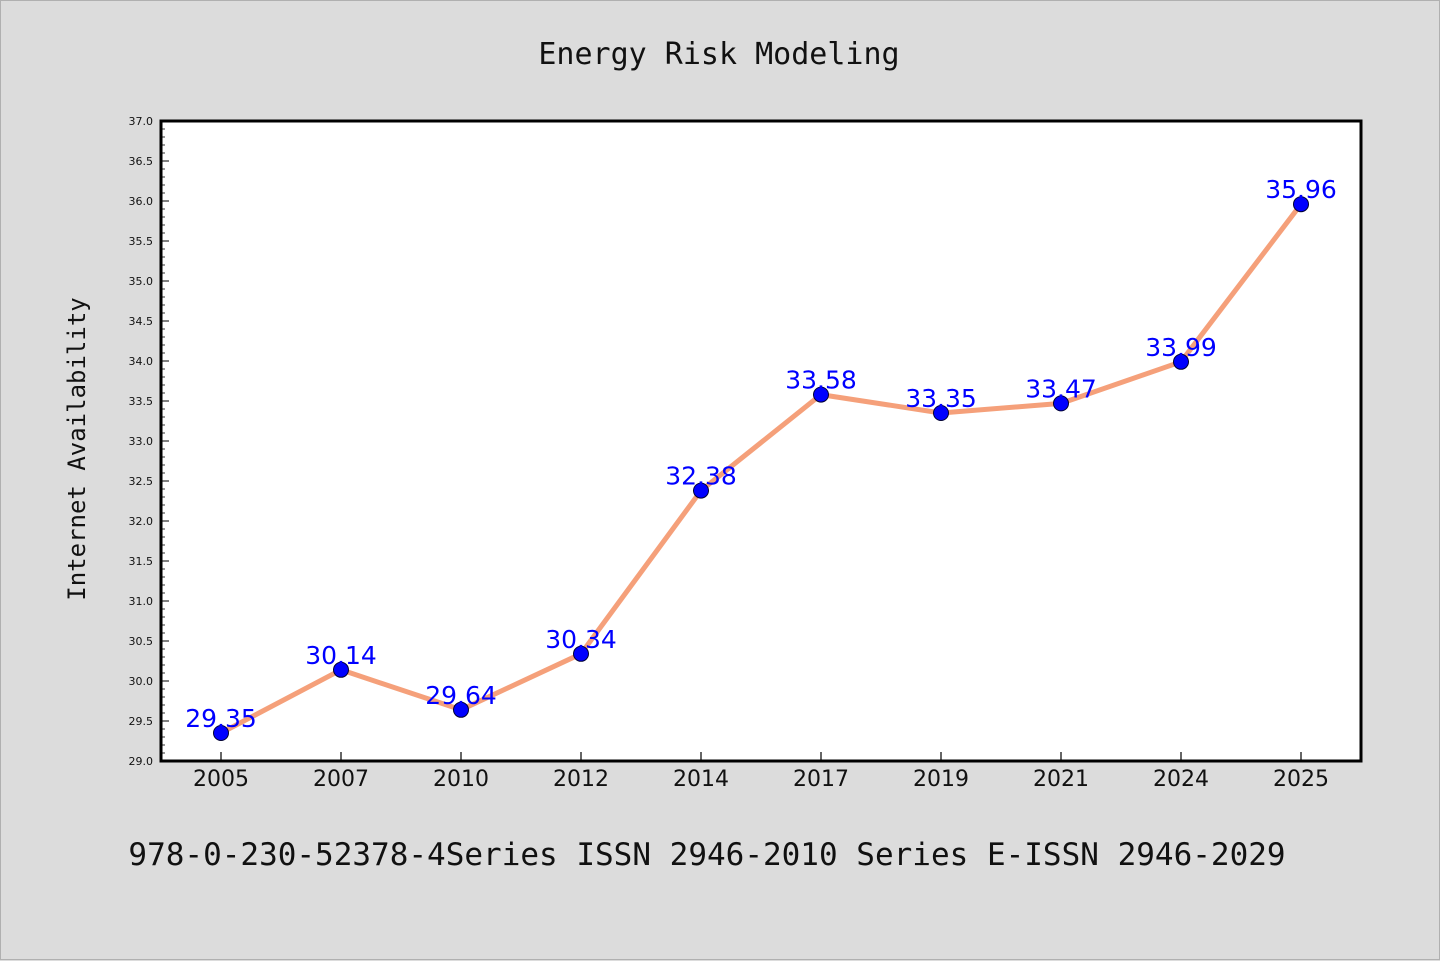 The height and width of the screenshot is (961, 1440). Describe the element at coordinates (141, 681) in the screenshot. I see `y-tick-label: 30.0` at that location.